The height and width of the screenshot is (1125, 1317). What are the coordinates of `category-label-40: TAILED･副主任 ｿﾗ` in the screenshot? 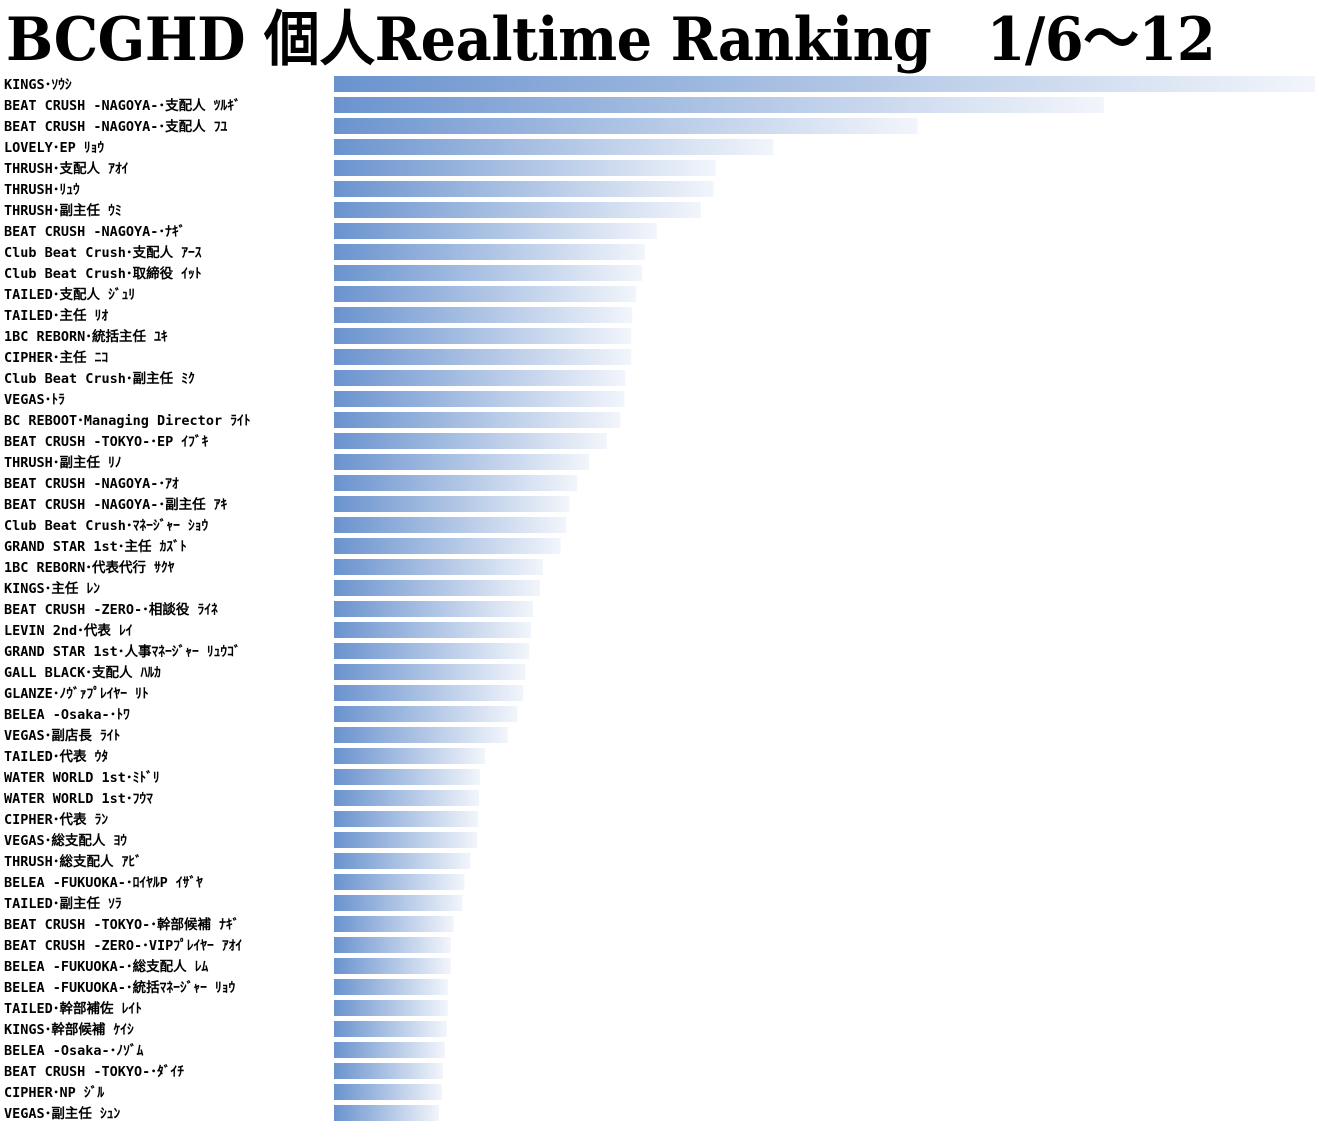 It's located at (63, 903).